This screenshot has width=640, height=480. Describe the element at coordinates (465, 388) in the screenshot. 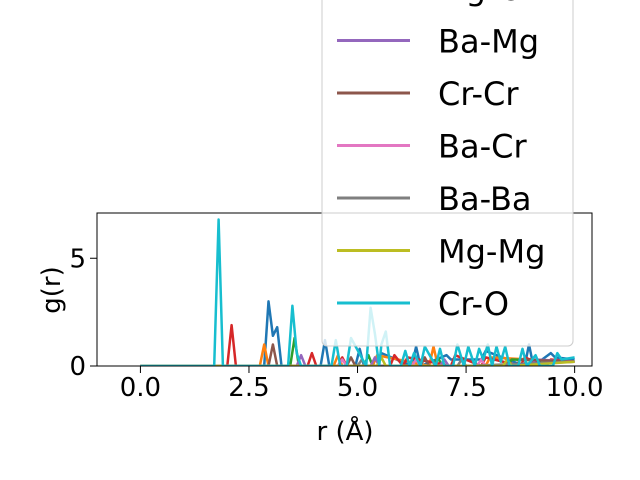

I see `x-tick-label: 7.5` at that location.